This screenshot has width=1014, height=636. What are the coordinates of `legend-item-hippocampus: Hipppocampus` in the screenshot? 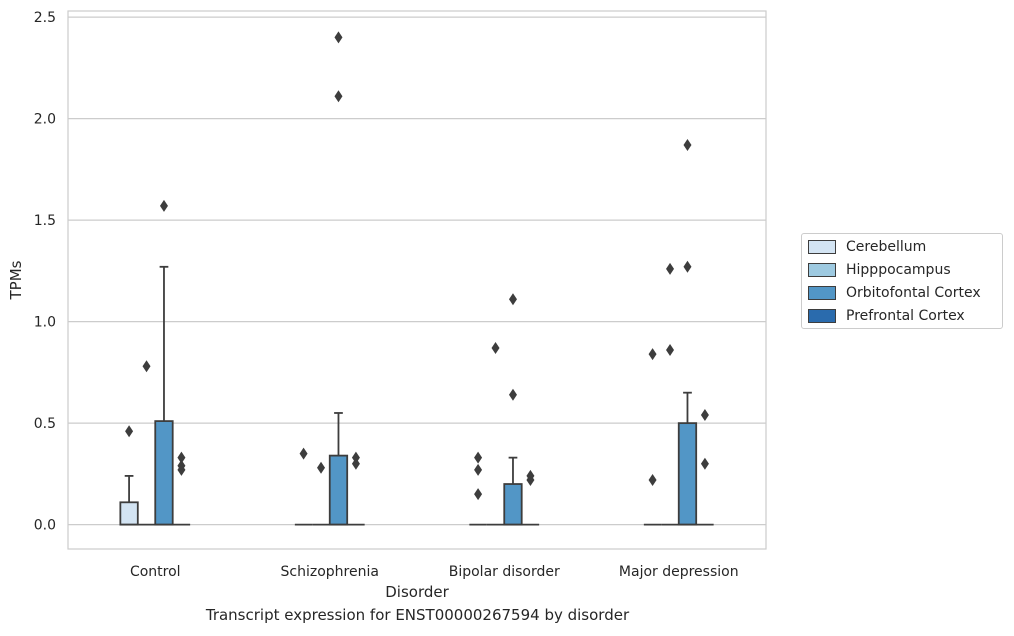 It's located at (879, 270).